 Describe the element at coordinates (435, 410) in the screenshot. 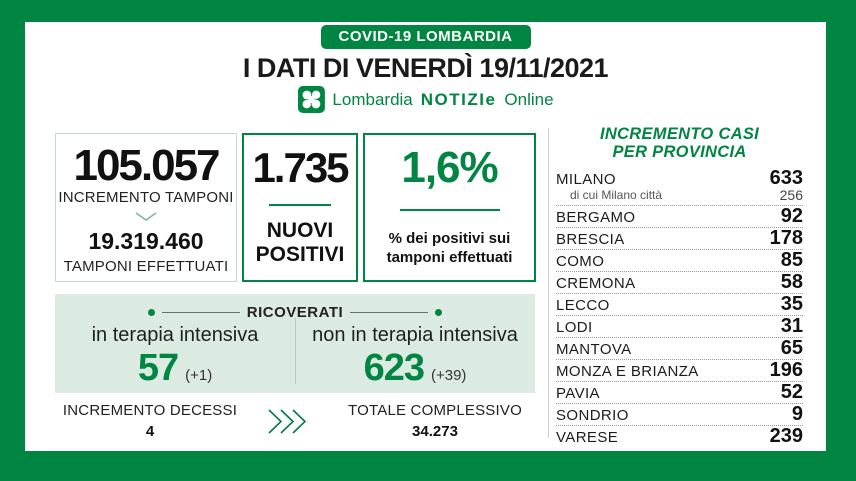

I see `totale-label: TOTALE COMPLESSIVO` at that location.